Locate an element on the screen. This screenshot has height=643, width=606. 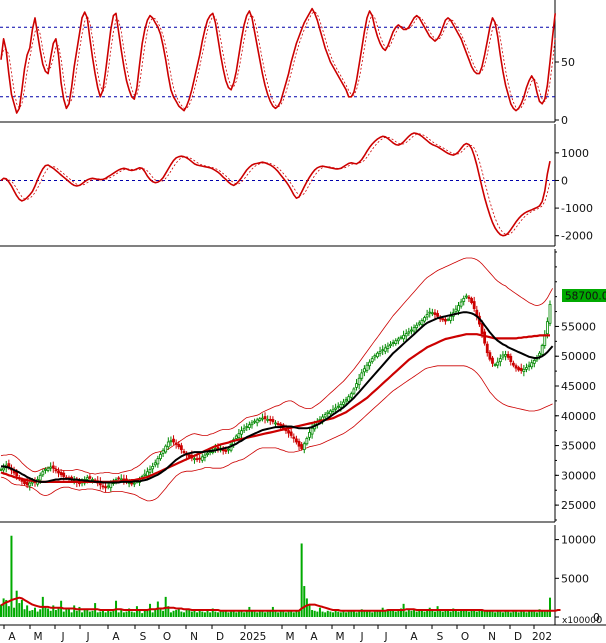
y-tick-label: 30000 is located at coordinates (578, 475).